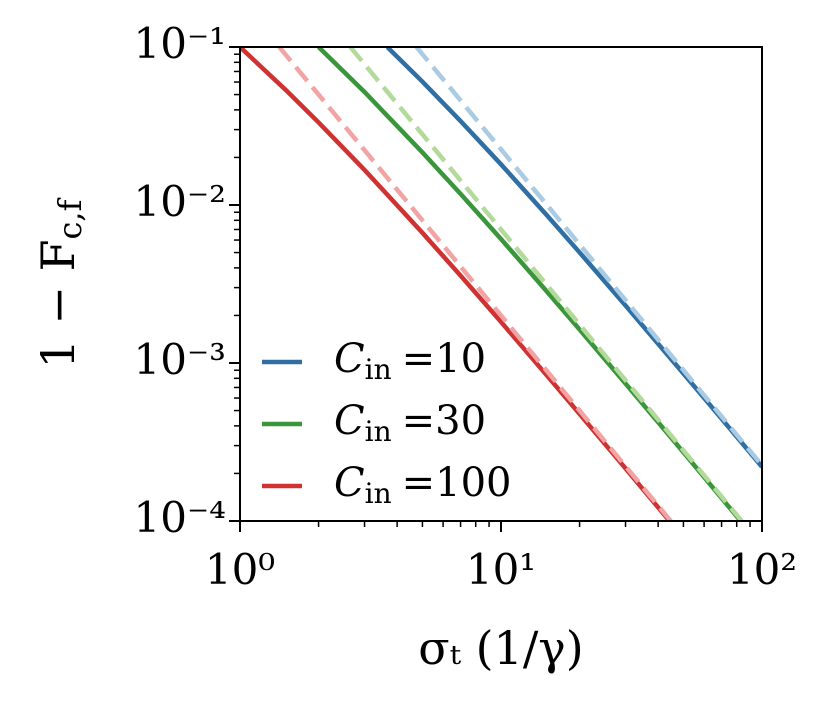  I want to click on y-label-sub: c,f, so click(70, 218).